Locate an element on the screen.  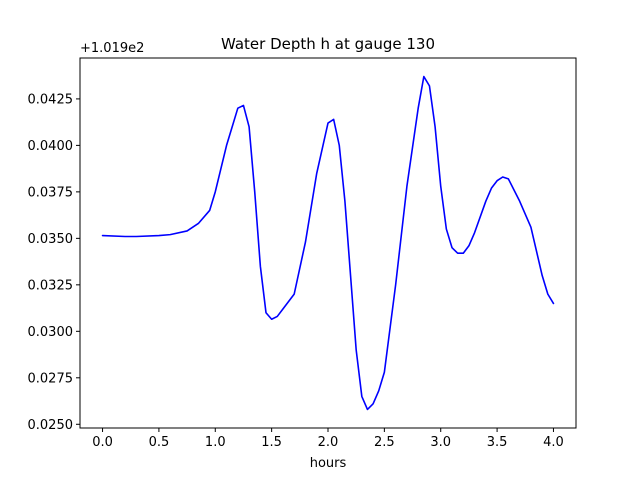
x-tick-label: 3.5 is located at coordinates (497, 442).